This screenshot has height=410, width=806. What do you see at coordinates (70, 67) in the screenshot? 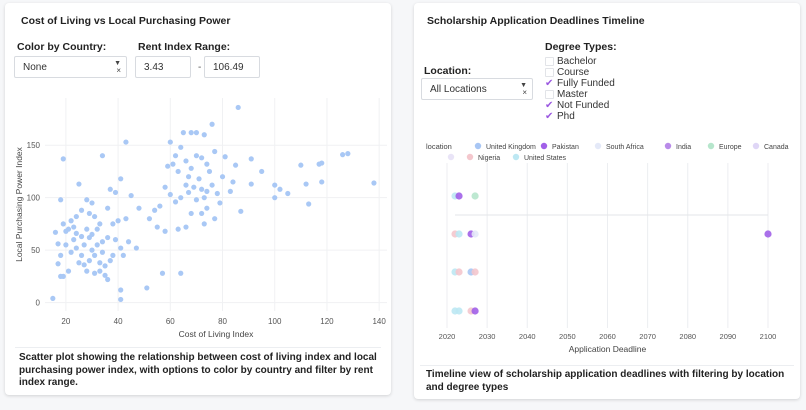
I see `color-by-select: None ▼ ×` at bounding box center [70, 67].